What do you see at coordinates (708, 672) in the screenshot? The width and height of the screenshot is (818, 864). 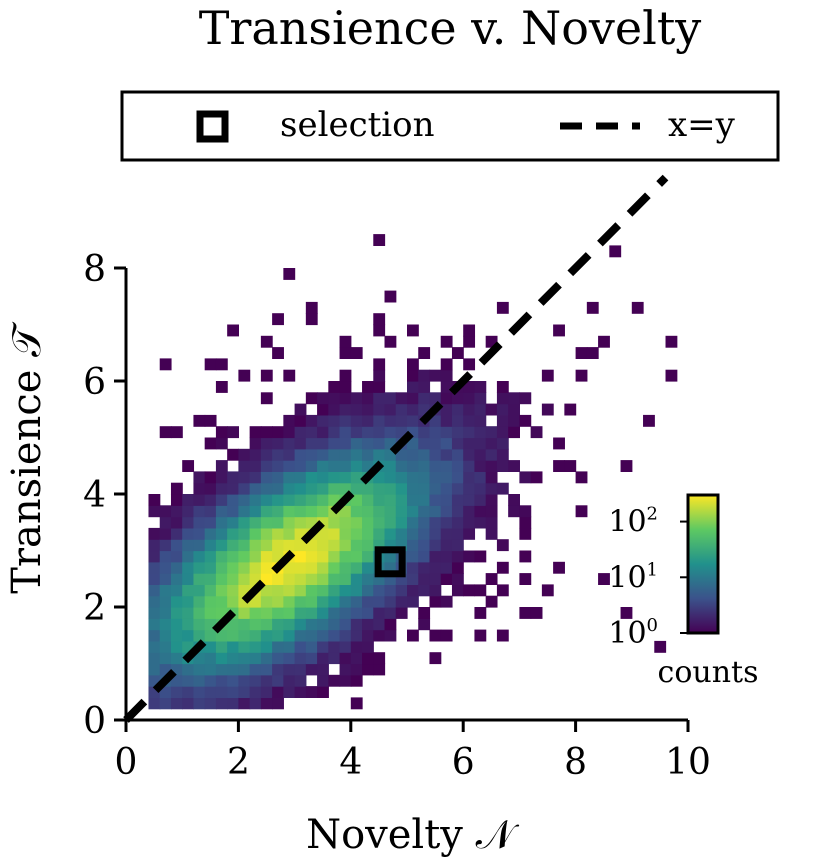 I see `colorbar-label: counts` at bounding box center [708, 672].